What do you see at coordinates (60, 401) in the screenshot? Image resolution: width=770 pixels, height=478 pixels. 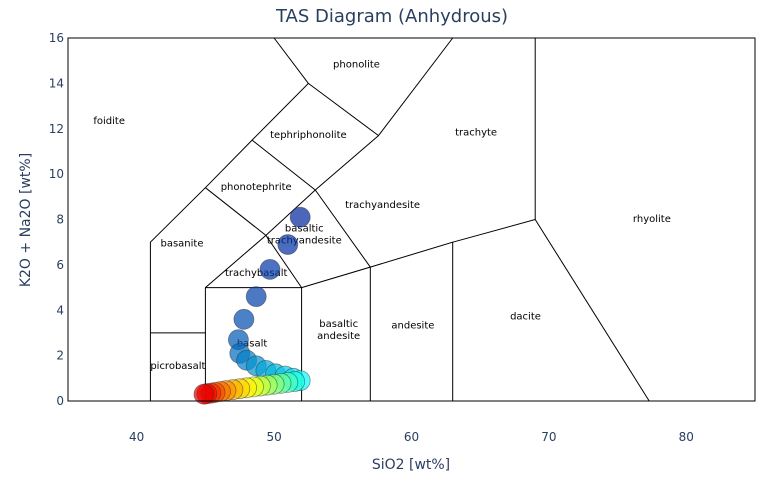 I see `y-tick-label: 0` at bounding box center [60, 401].